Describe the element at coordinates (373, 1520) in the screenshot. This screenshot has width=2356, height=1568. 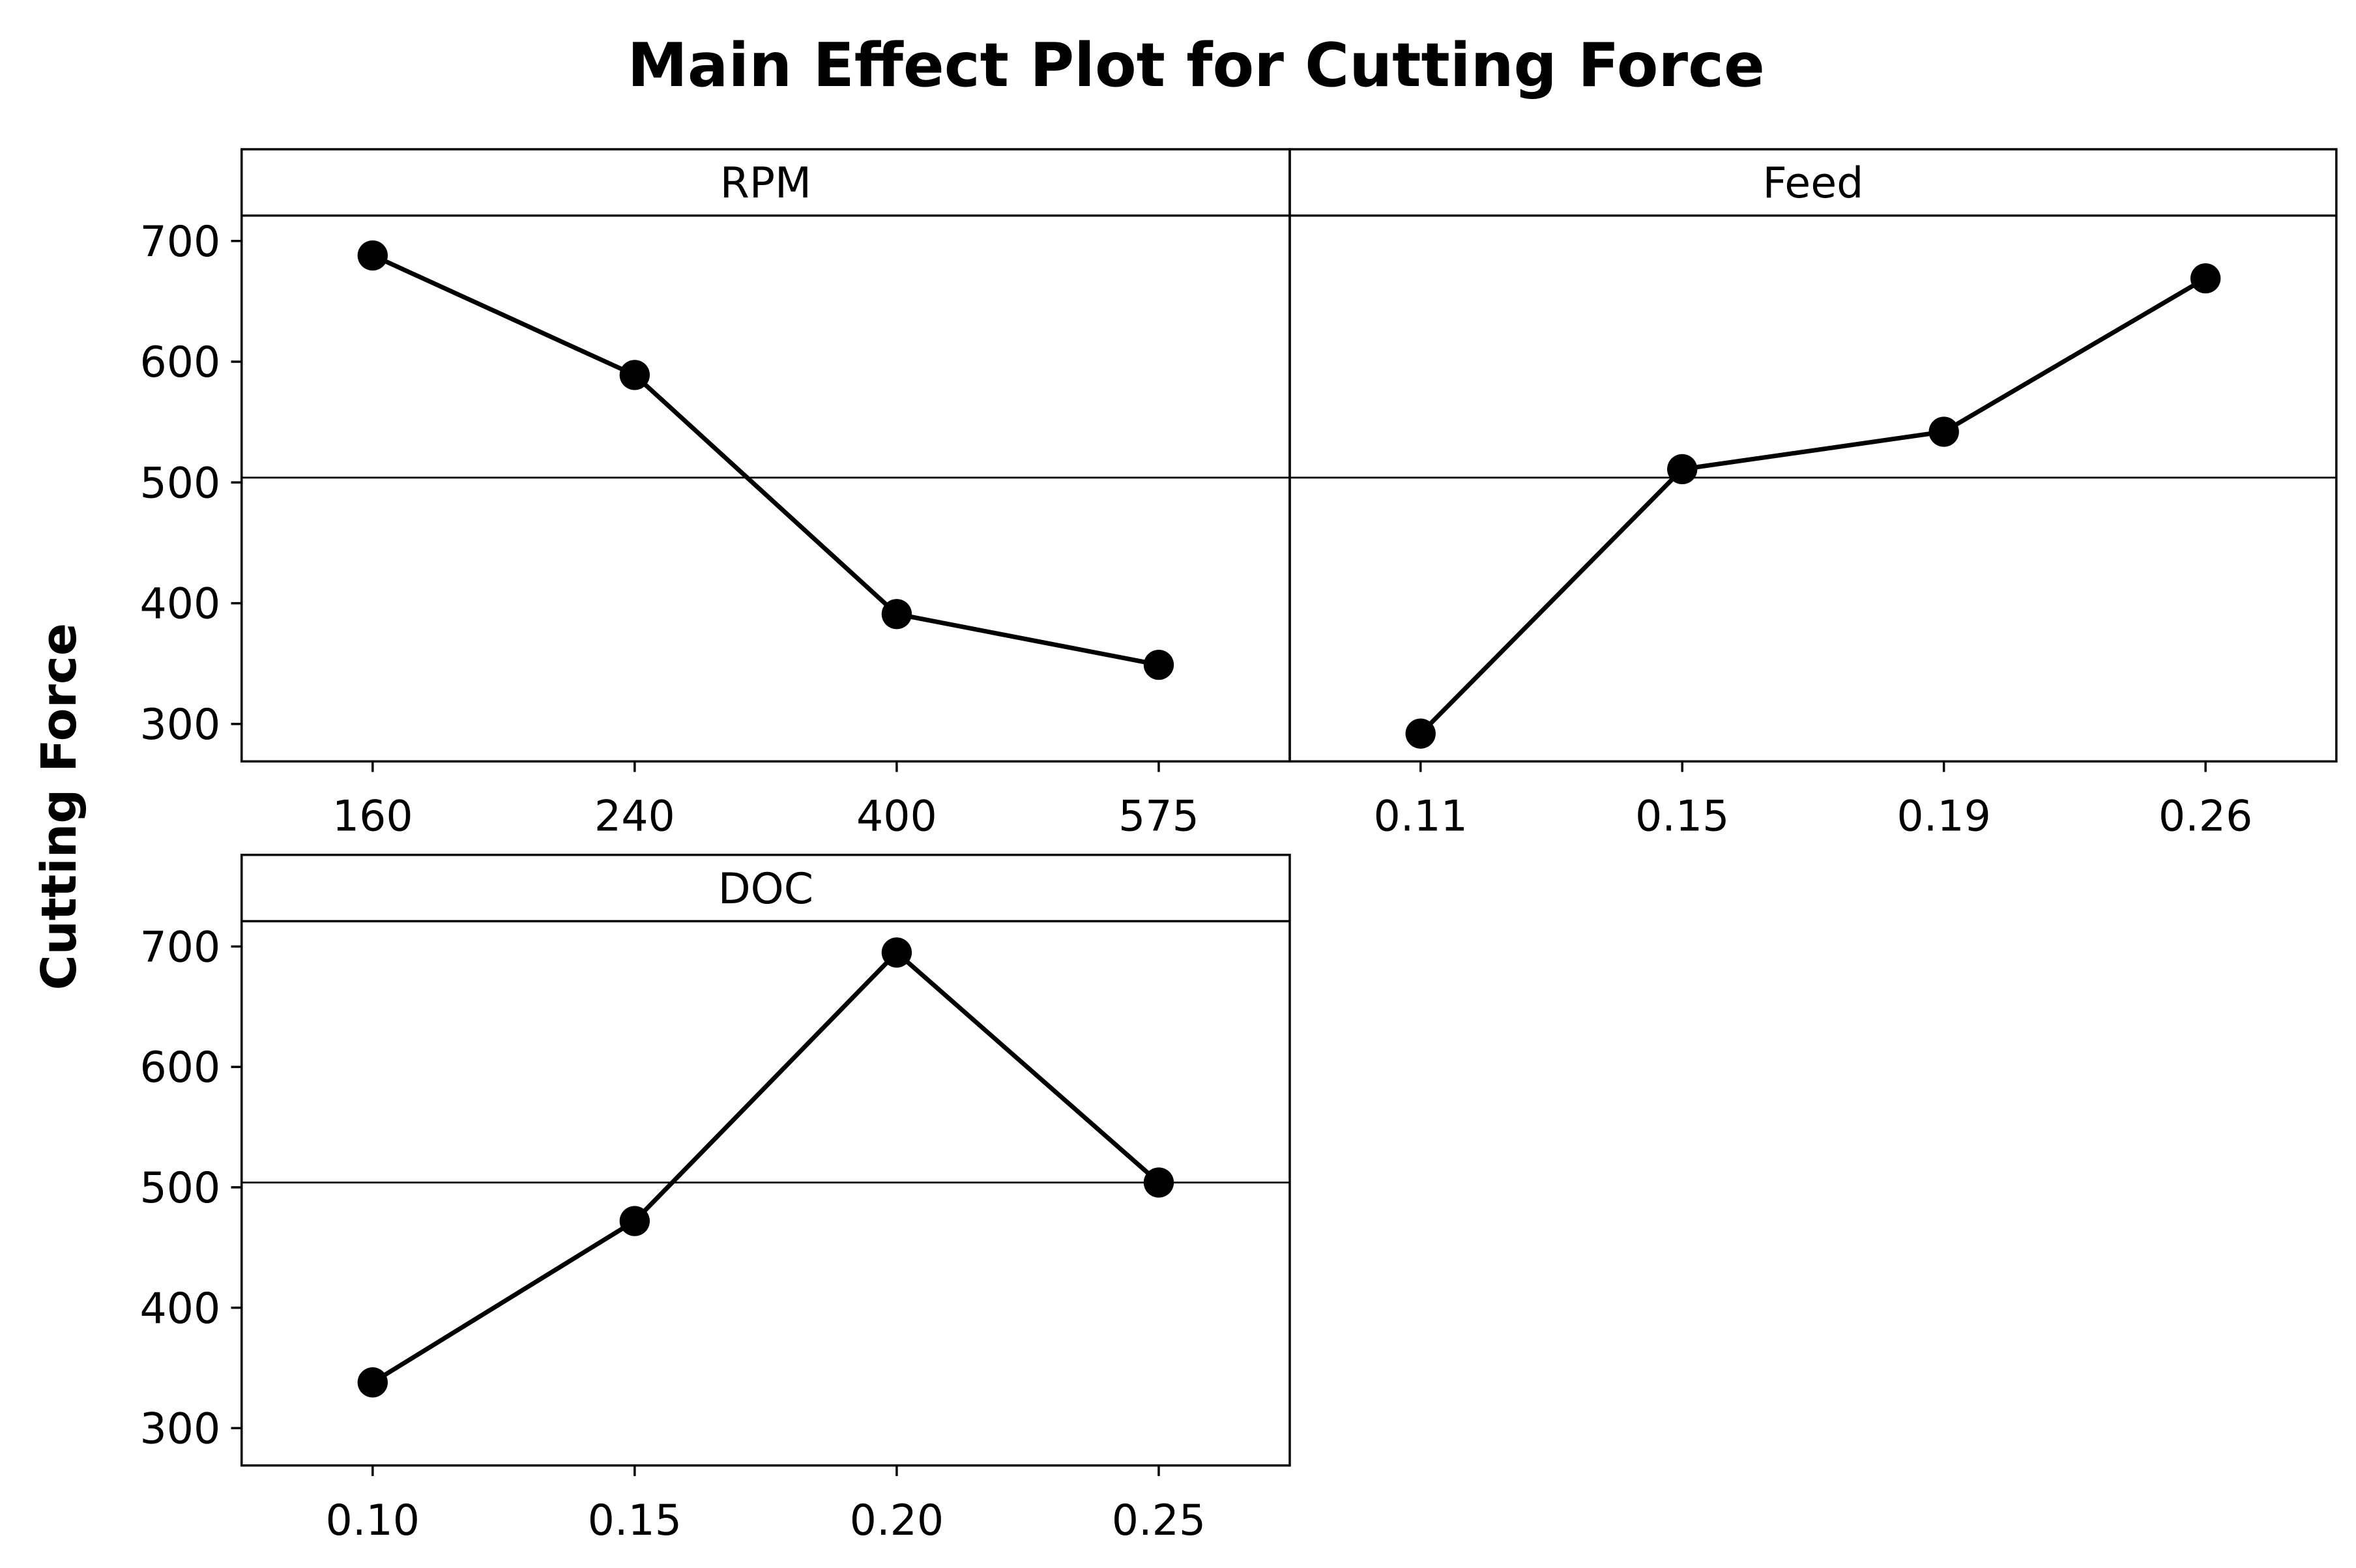
I see `x-tick-label: 0.10` at that location.